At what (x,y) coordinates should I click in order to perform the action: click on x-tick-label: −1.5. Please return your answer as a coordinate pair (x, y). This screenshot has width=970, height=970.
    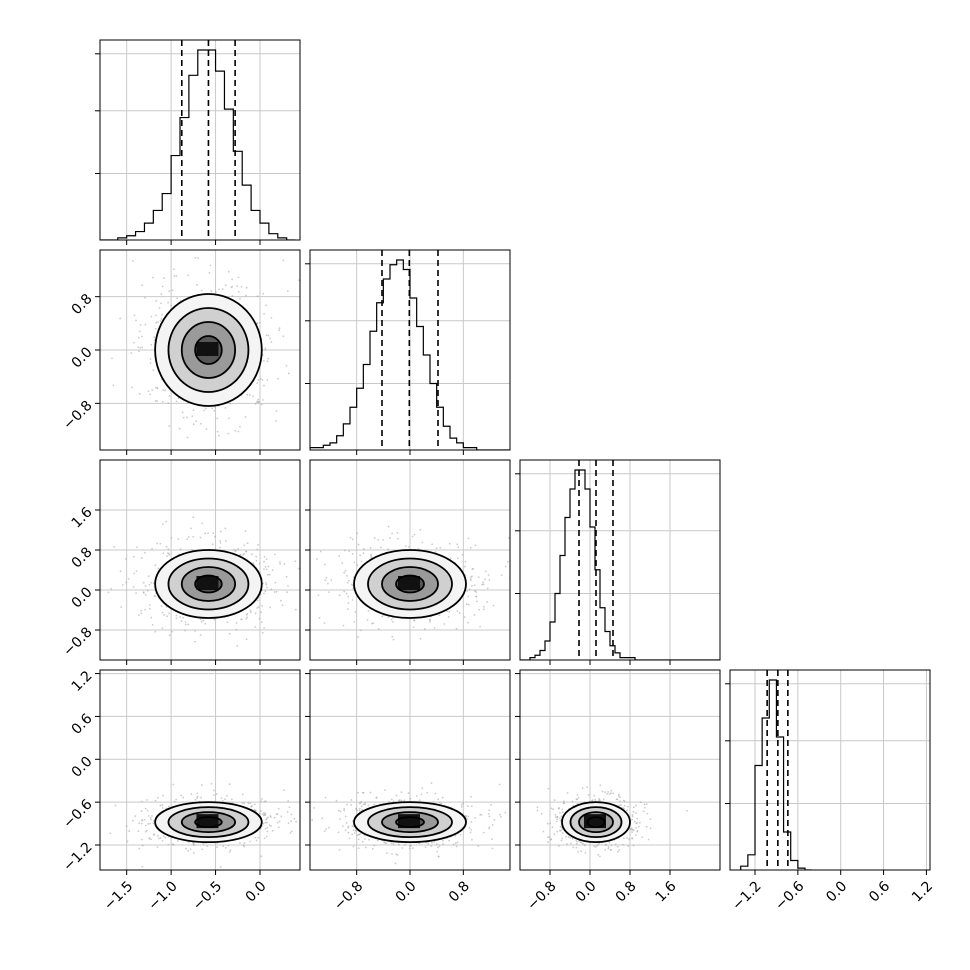
    Looking at the image, I should click on (118, 895).